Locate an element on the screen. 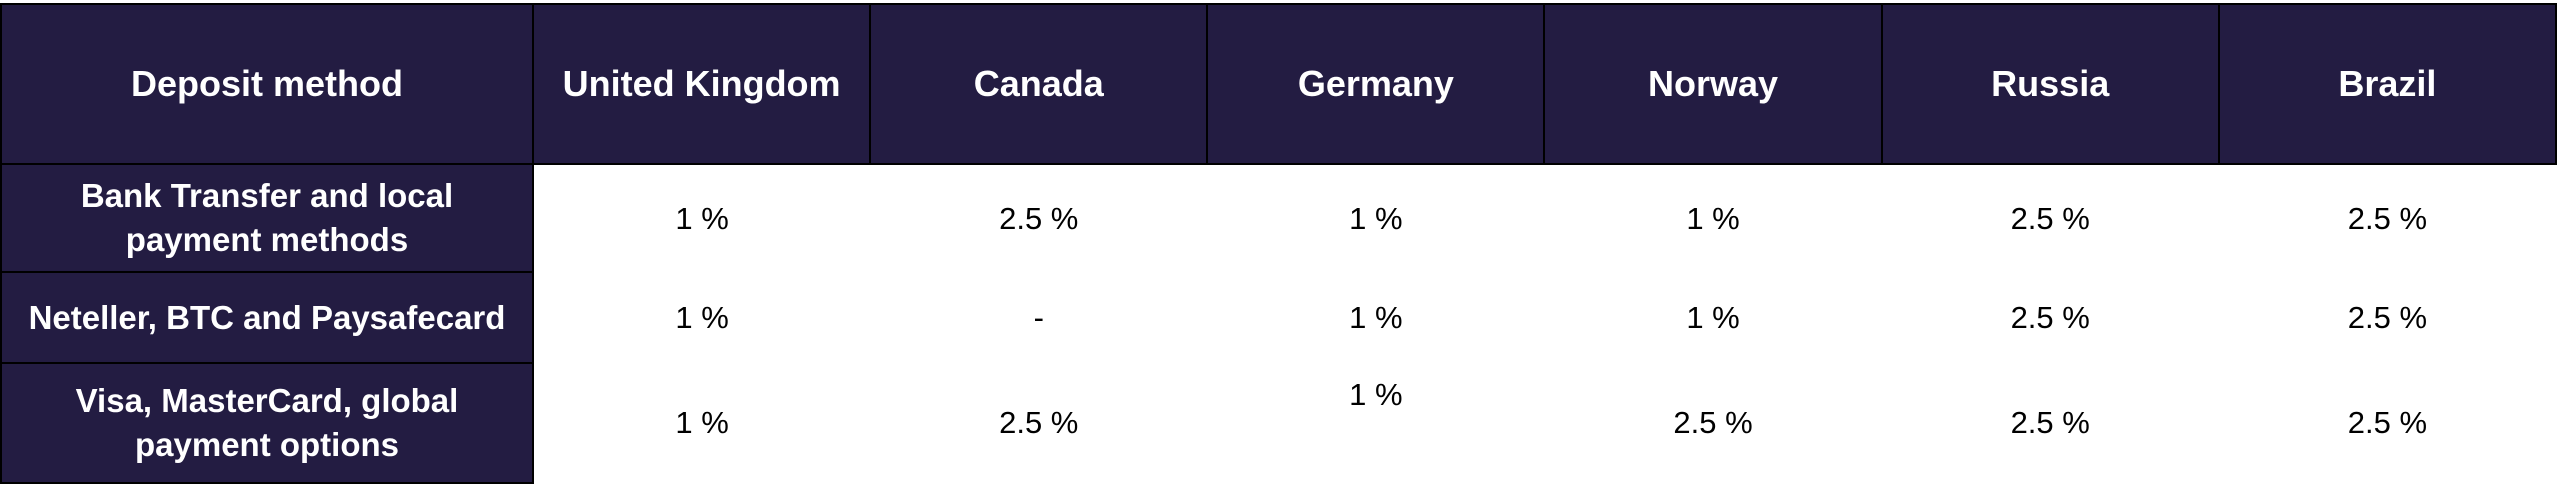 This screenshot has width=2560, height=484. column-header: Canada is located at coordinates (1039, 84).